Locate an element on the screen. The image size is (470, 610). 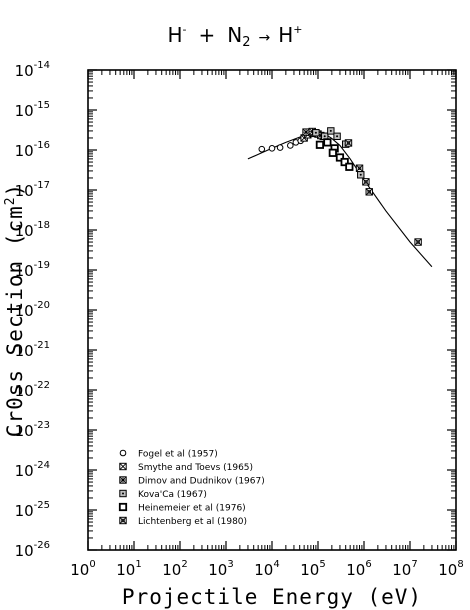
y-tick-label: 10-21 is located at coordinates (32, 350).